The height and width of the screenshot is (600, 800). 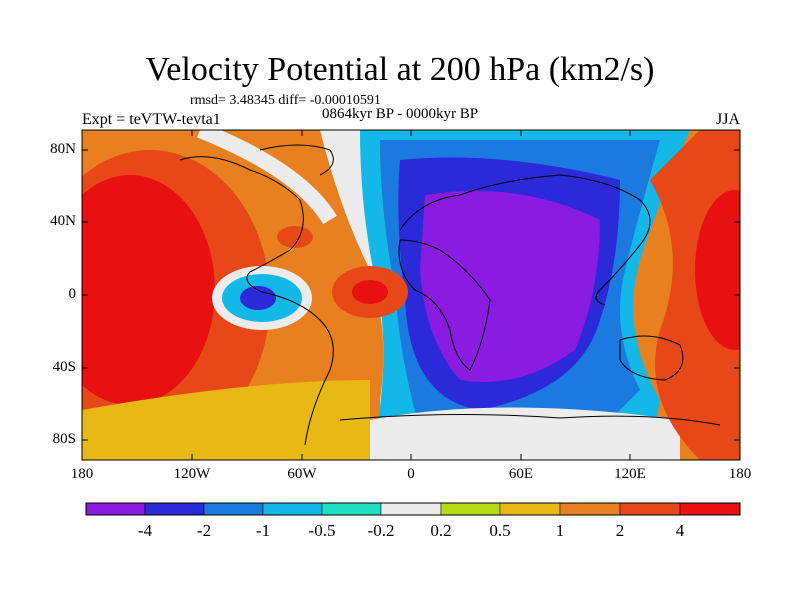 I want to click on coast-eurasia, so click(x=525, y=240).